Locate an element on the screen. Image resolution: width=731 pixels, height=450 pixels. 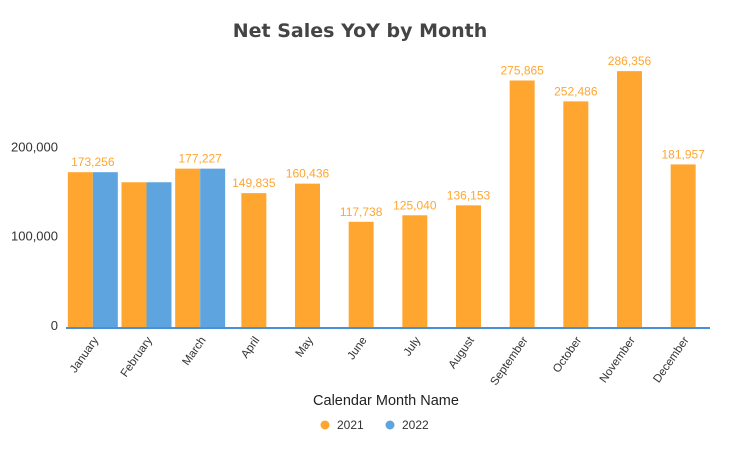
y-axis-ticks: 0 100,000 200,000 is located at coordinates (34, 236).